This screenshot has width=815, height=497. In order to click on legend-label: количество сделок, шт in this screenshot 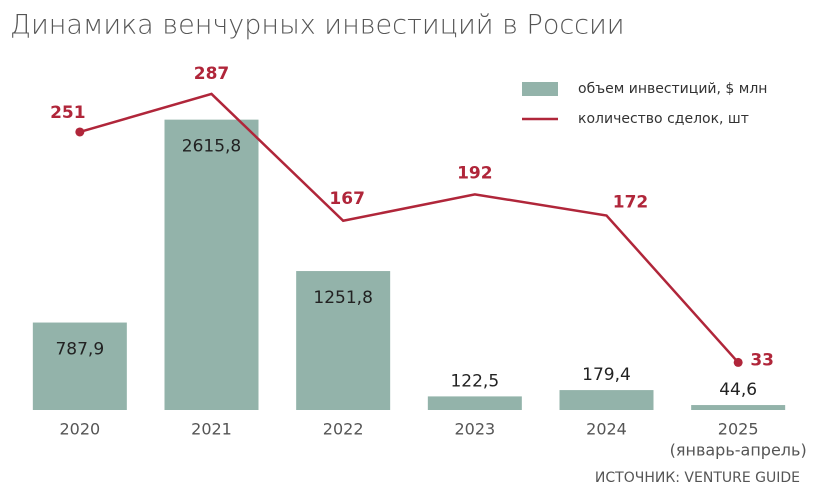, I will do `click(663, 119)`.